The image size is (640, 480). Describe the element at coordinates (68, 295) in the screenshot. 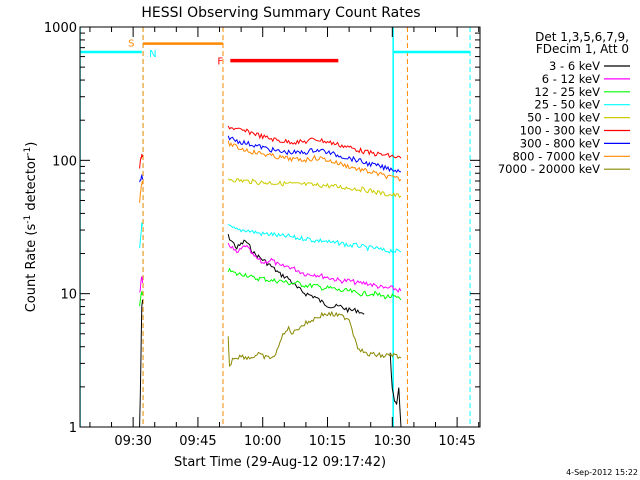

I see `y-tick-label-1: 10` at that location.